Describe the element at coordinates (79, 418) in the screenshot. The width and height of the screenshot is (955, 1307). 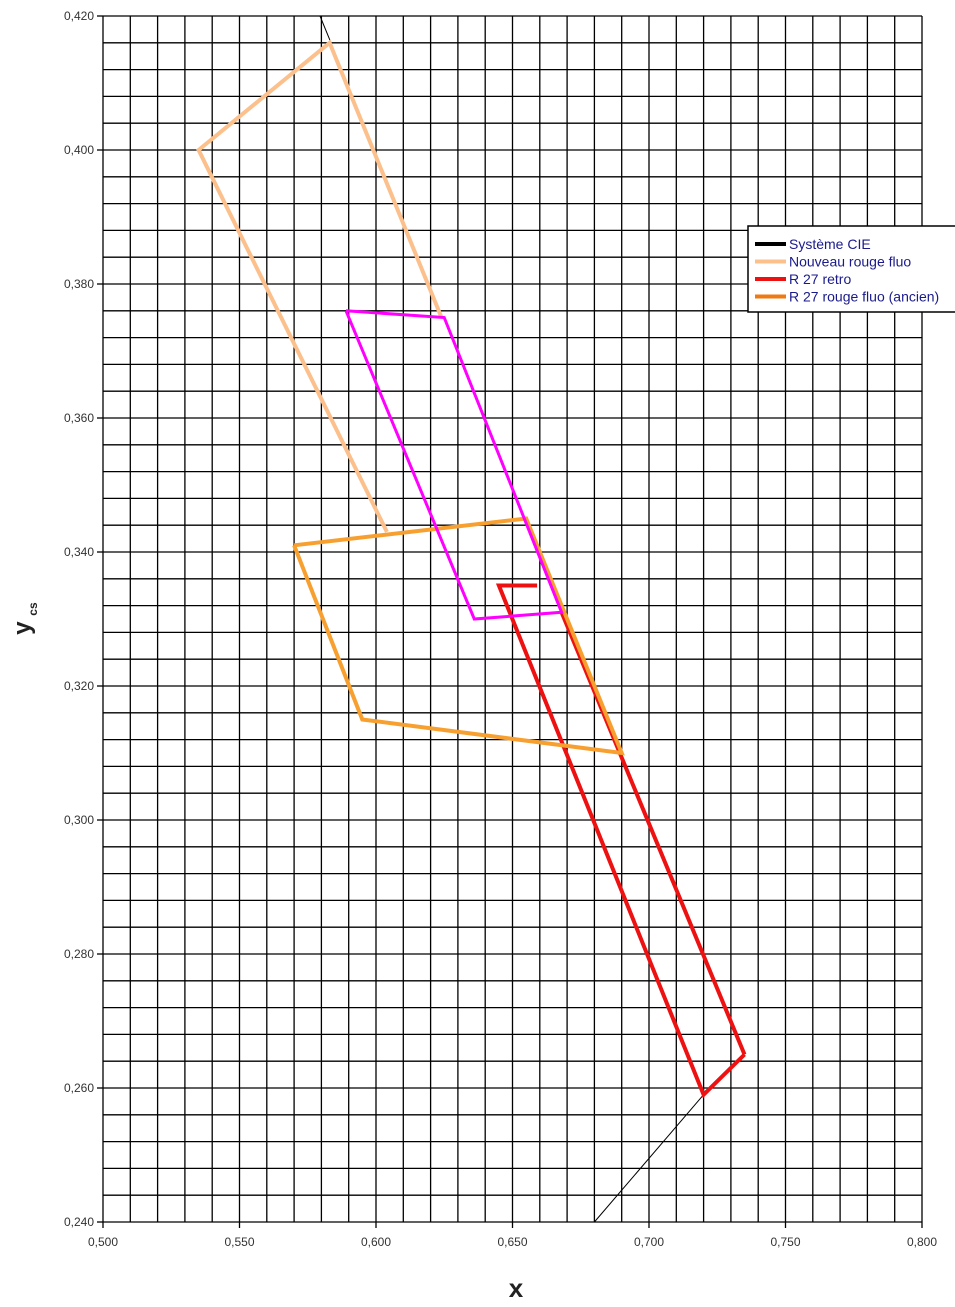
I see `y-tick-label: 0,360` at that location.